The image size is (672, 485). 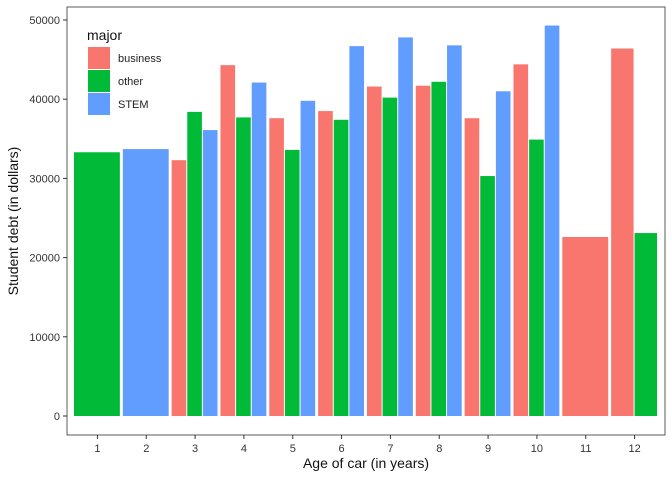 What do you see at coordinates (634, 449) in the screenshot?
I see `x-tick-label-12: 12` at bounding box center [634, 449].